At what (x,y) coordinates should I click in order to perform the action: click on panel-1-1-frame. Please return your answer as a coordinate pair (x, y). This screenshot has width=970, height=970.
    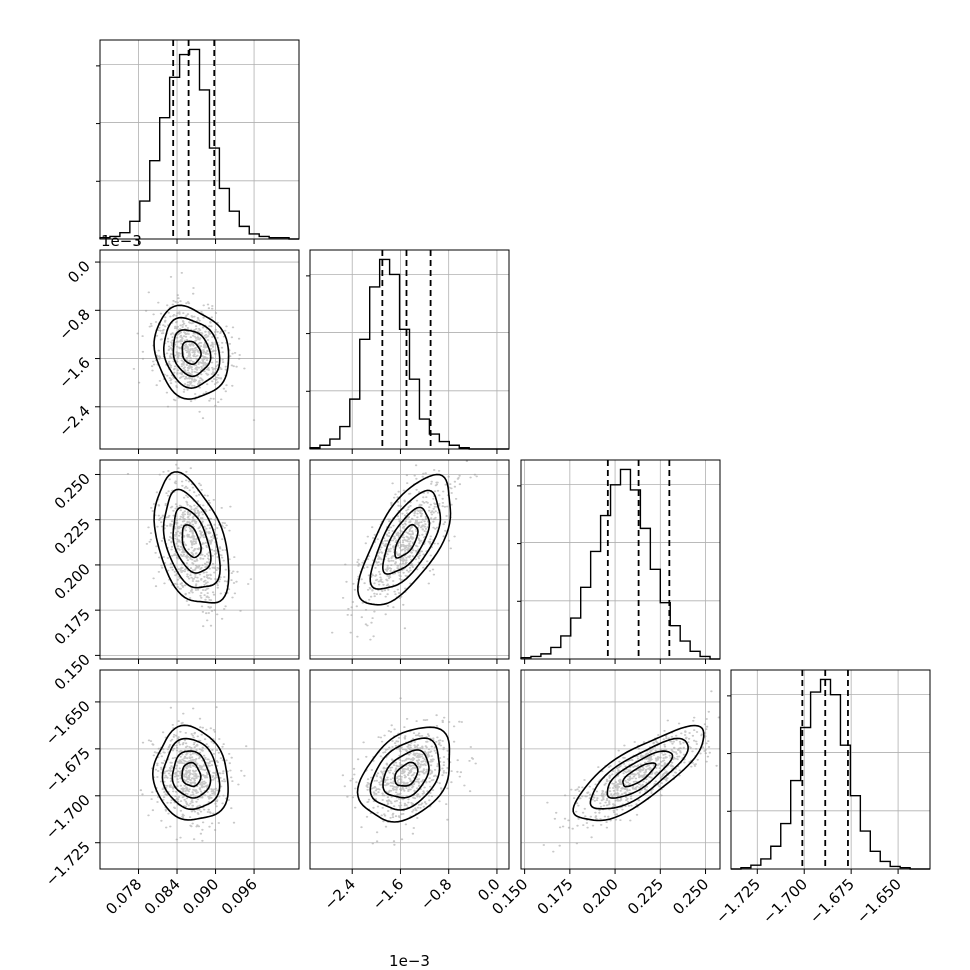
    Looking at the image, I should click on (409, 349).